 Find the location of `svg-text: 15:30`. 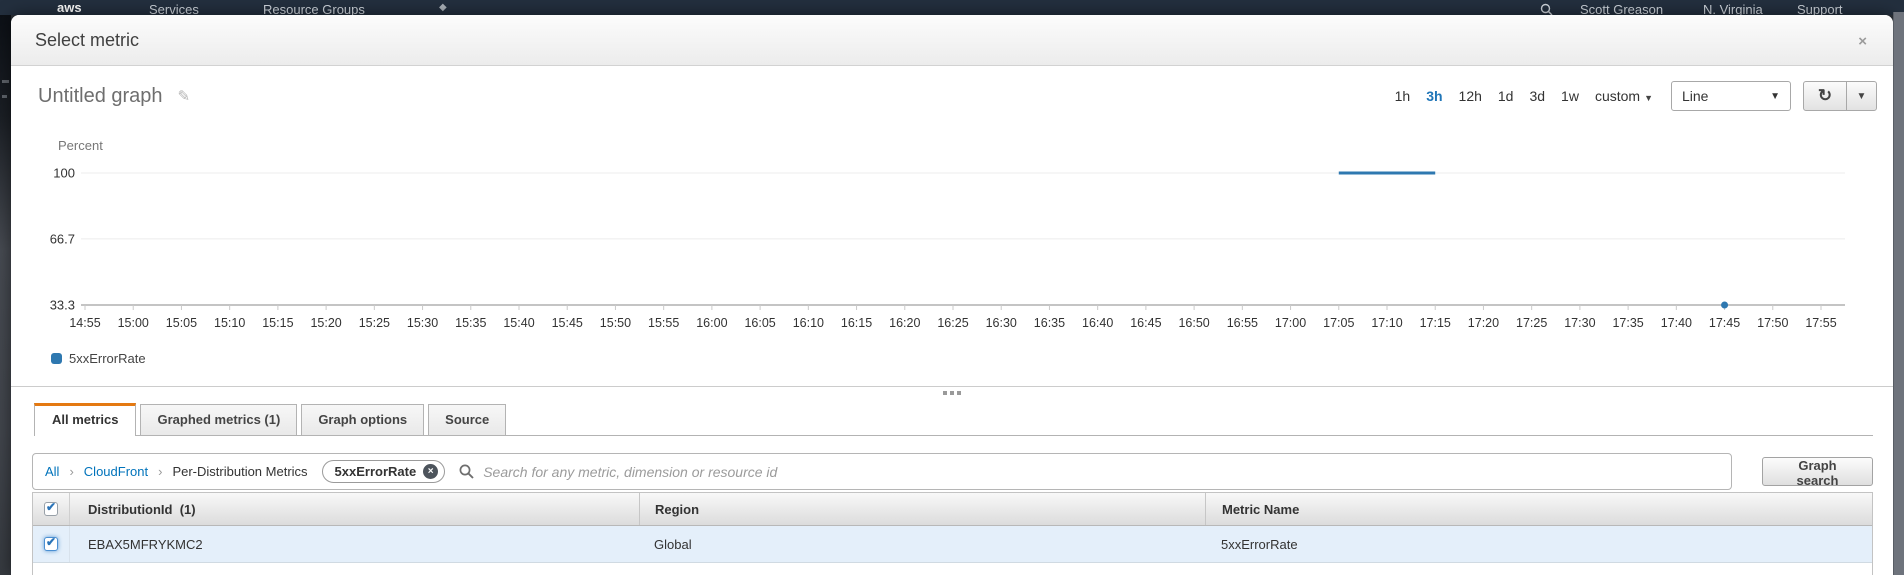

svg-text: 15:30 is located at coordinates (422, 323).